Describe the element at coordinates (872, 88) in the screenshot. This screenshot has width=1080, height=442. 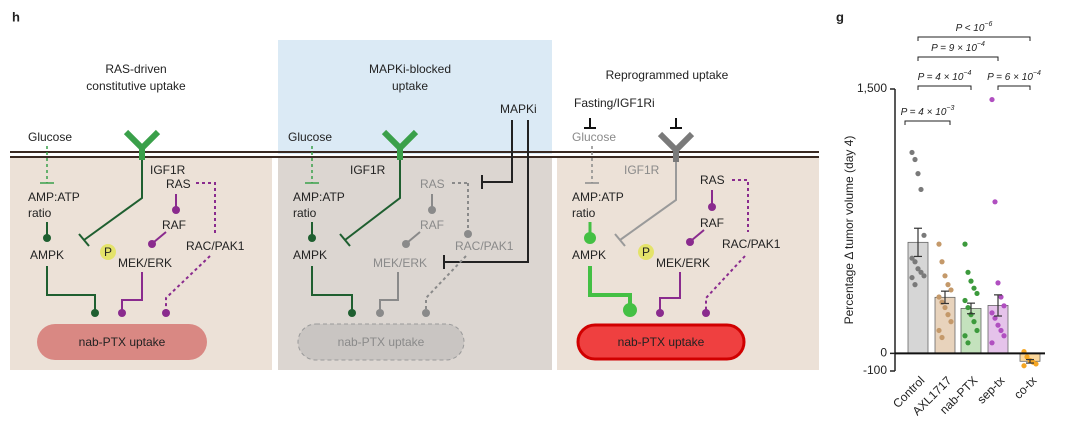
I see `y-tick-label: 1,500` at that location.